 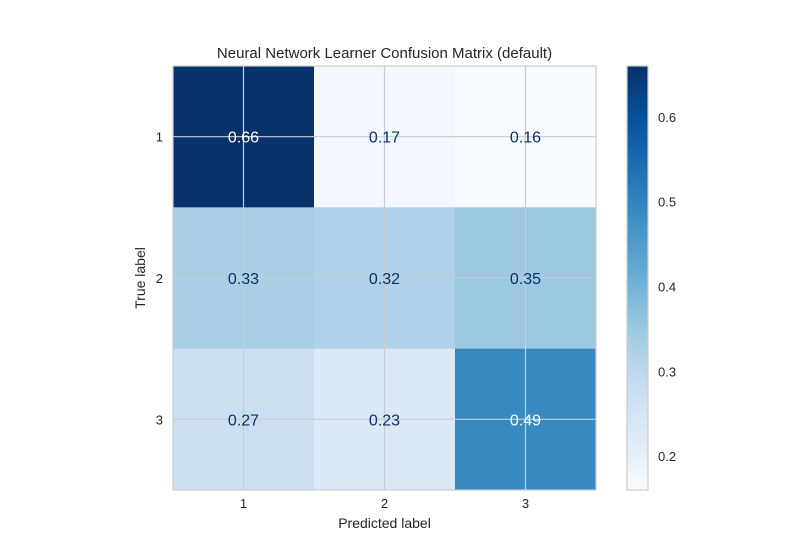 I want to click on cell-value-label: 0.27, so click(x=243, y=420).